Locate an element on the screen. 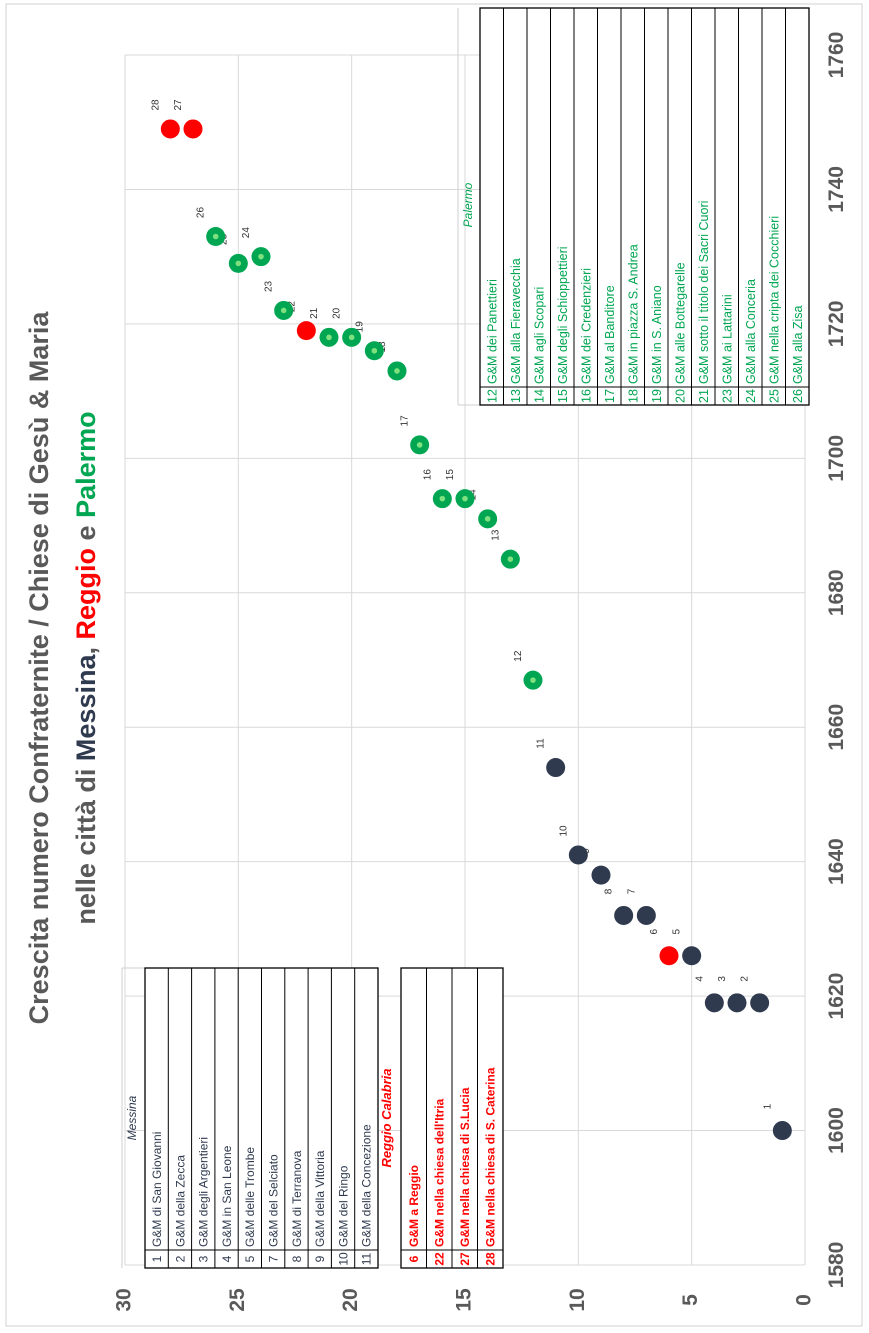  legend-row: 15 G&M degli Schioppettieri is located at coordinates (563, 324).